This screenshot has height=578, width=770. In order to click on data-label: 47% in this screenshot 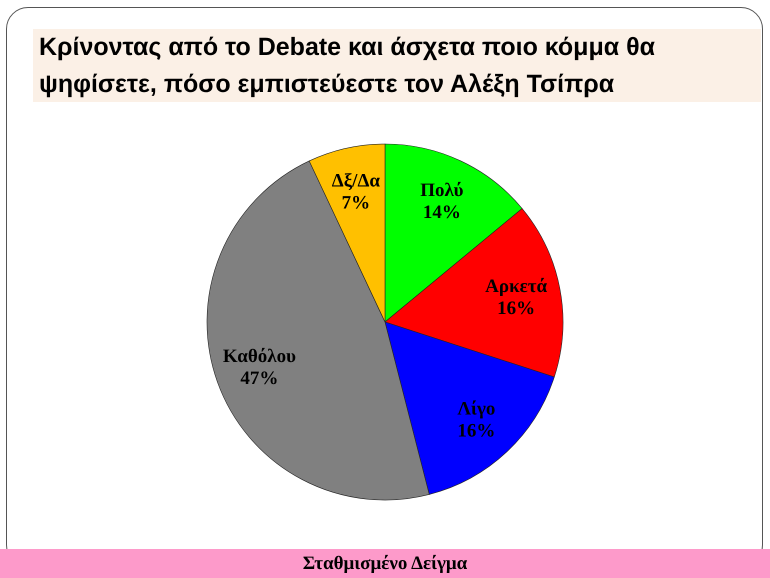, I will do `click(259, 379)`.